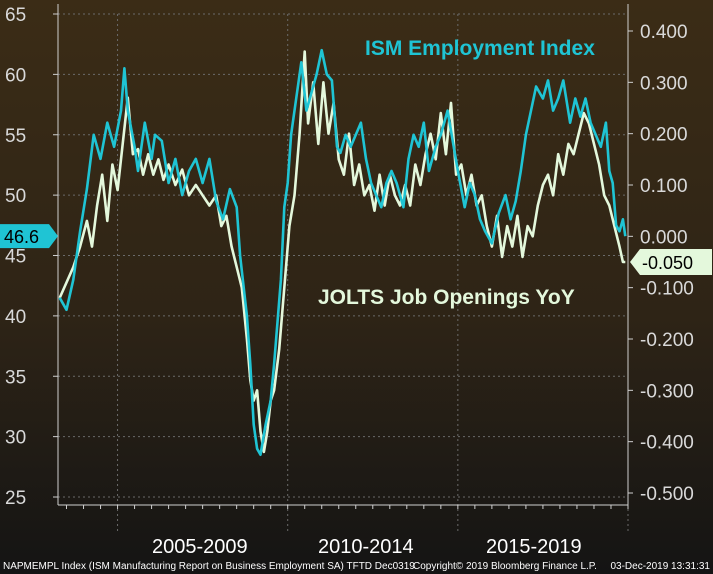  I want to click on right-tick-label: 0.400, so click(664, 32).